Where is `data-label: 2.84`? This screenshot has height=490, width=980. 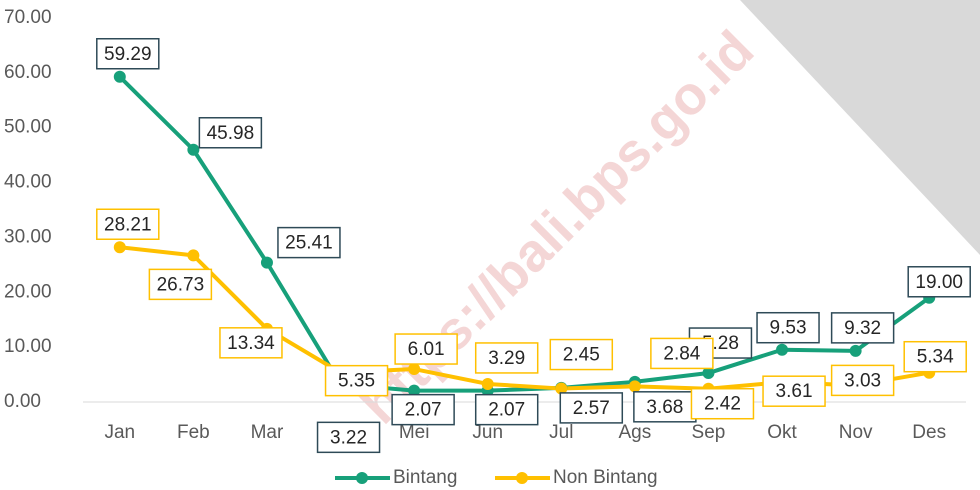
data-label: 2.84 is located at coordinates (681, 353).